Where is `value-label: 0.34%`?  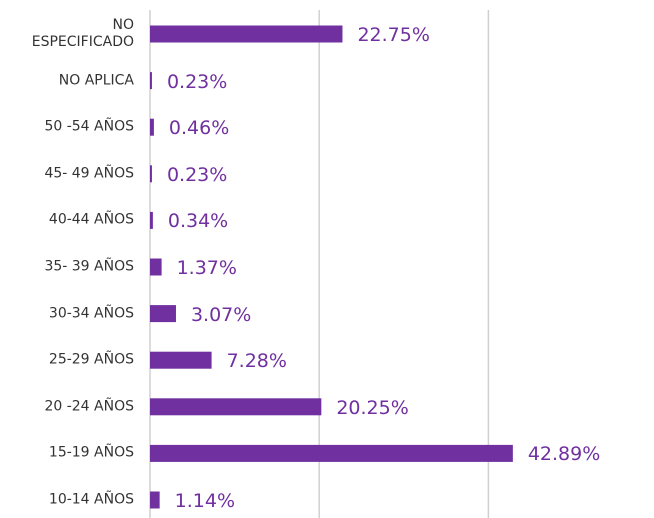 value-label: 0.34% is located at coordinates (198, 221).